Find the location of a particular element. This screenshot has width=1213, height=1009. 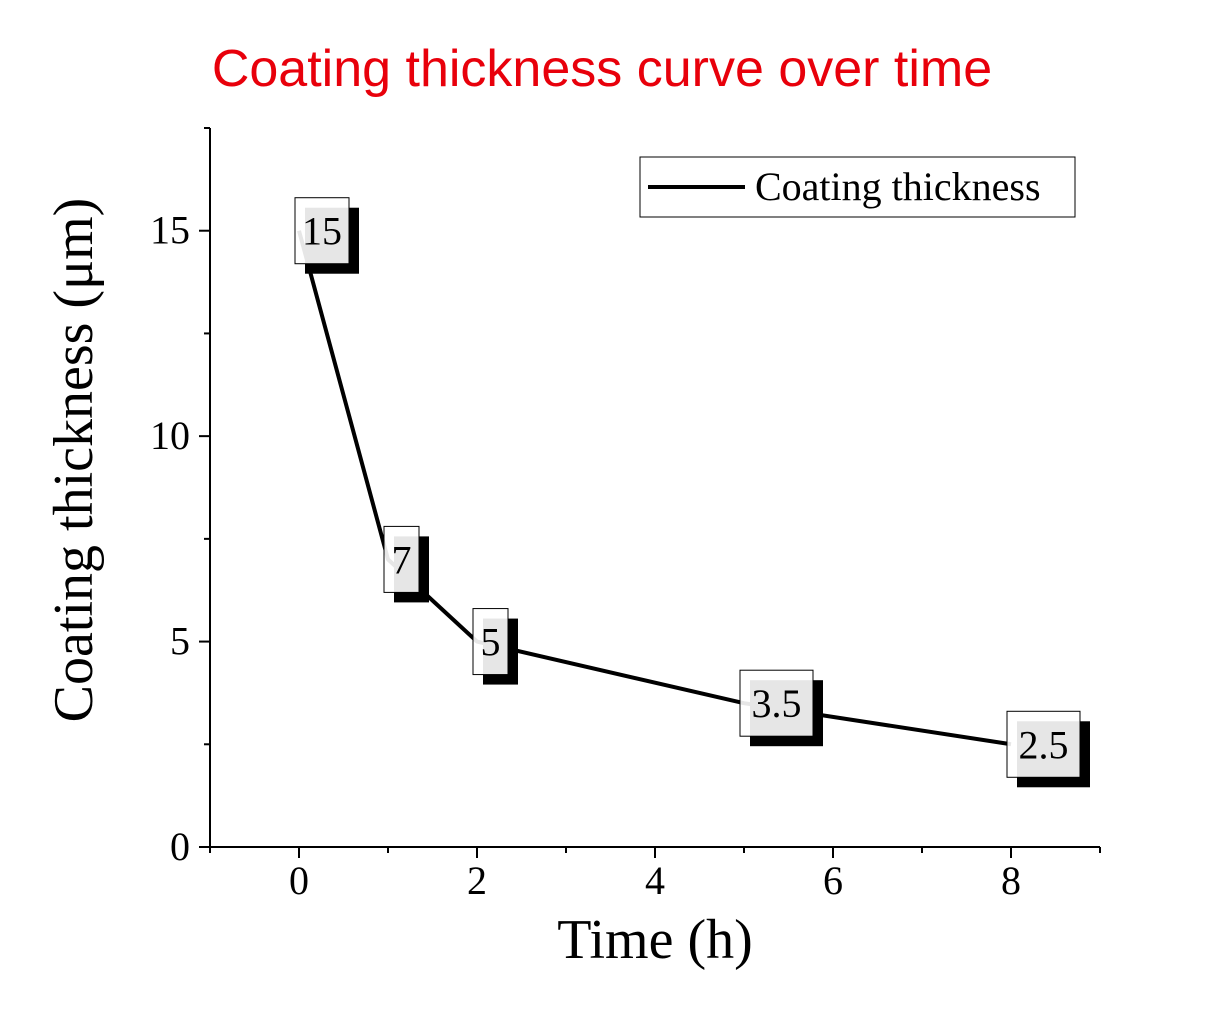

x-tick-label: 2 is located at coordinates (477, 880).